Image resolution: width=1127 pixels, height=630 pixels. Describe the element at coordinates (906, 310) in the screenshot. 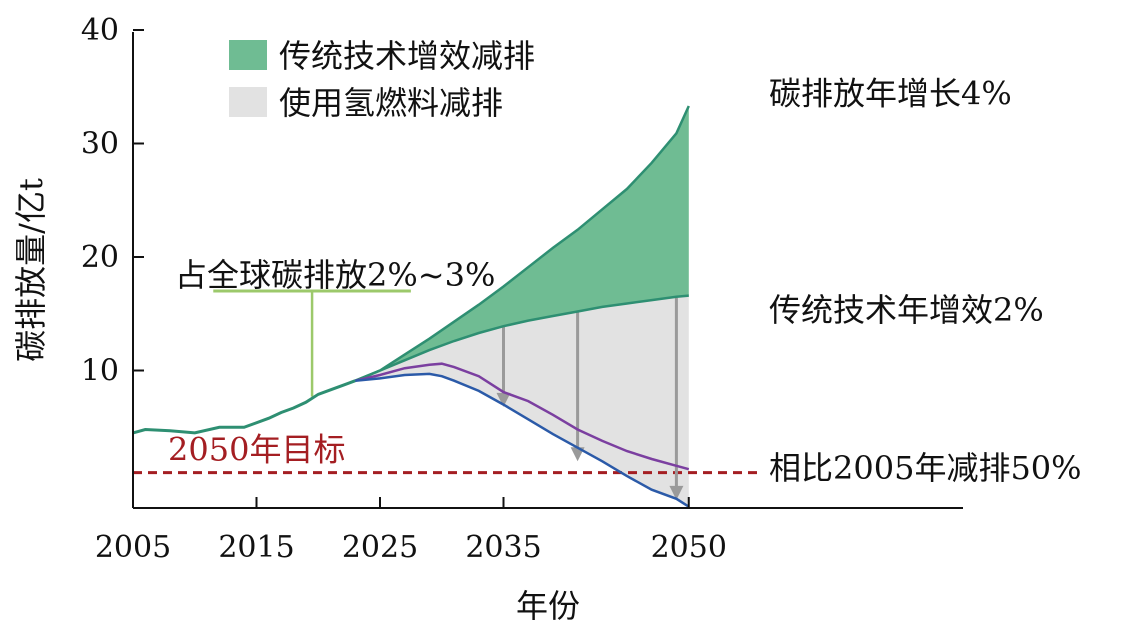

I see `annotation-efficiency-2pct: 传统技术年增效2%` at that location.